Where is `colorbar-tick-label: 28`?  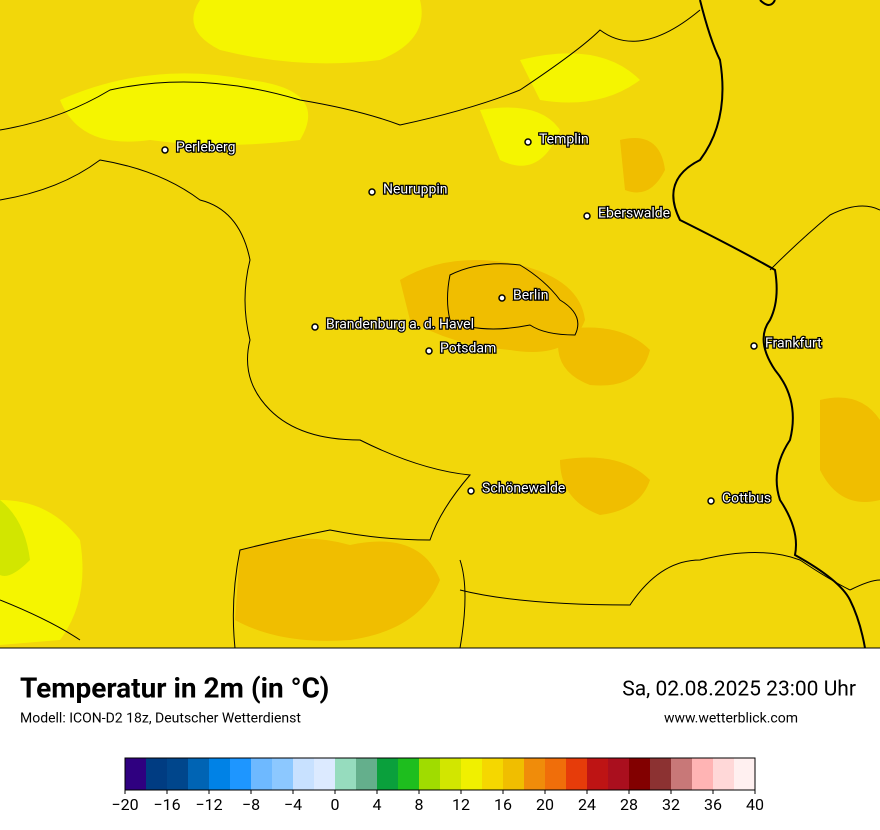 colorbar-tick-label: 28 is located at coordinates (629, 804).